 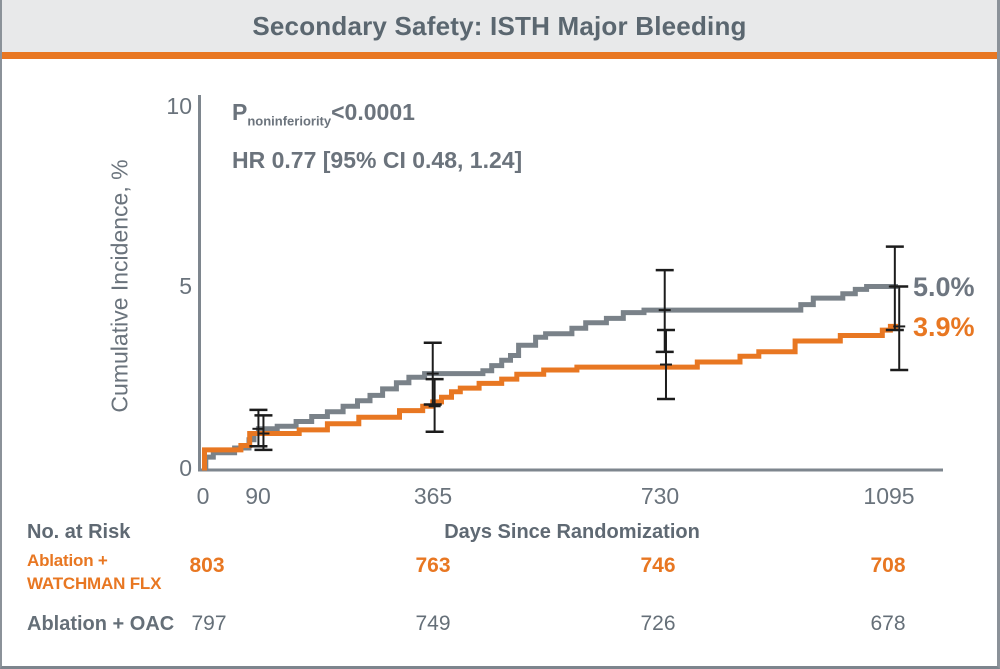 I want to click on risk-value-oac-d365: 749, so click(x=433, y=623).